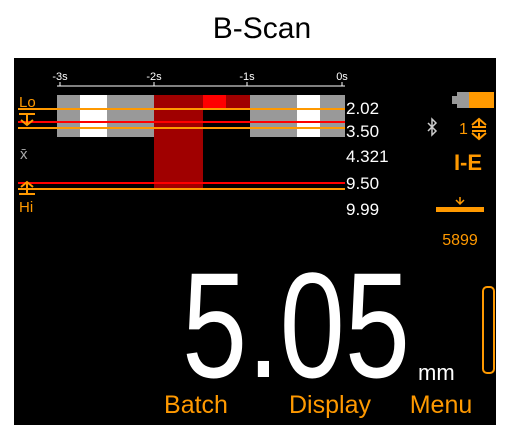 This screenshot has width=508, height=425. What do you see at coordinates (330, 405) in the screenshot?
I see `softkey: Display` at bounding box center [330, 405].